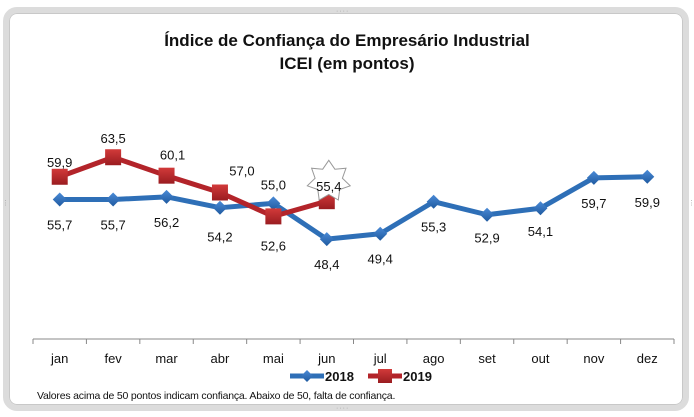 The width and height of the screenshot is (694, 417). I want to click on data-label-2018: 52,9, so click(486, 238).